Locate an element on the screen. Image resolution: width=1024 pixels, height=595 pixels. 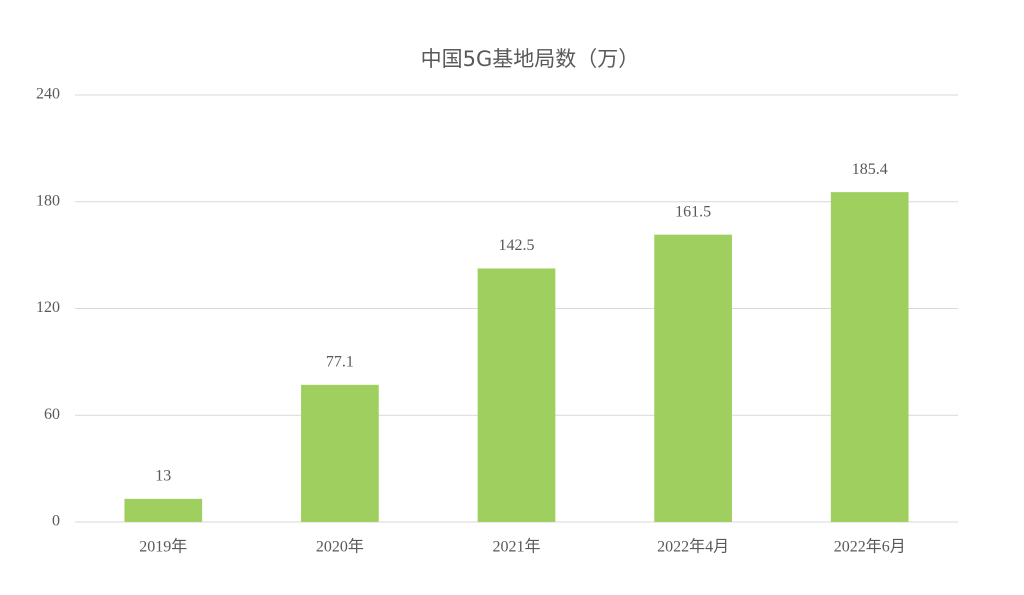
y-tick-label: 60 is located at coordinates (52, 414).